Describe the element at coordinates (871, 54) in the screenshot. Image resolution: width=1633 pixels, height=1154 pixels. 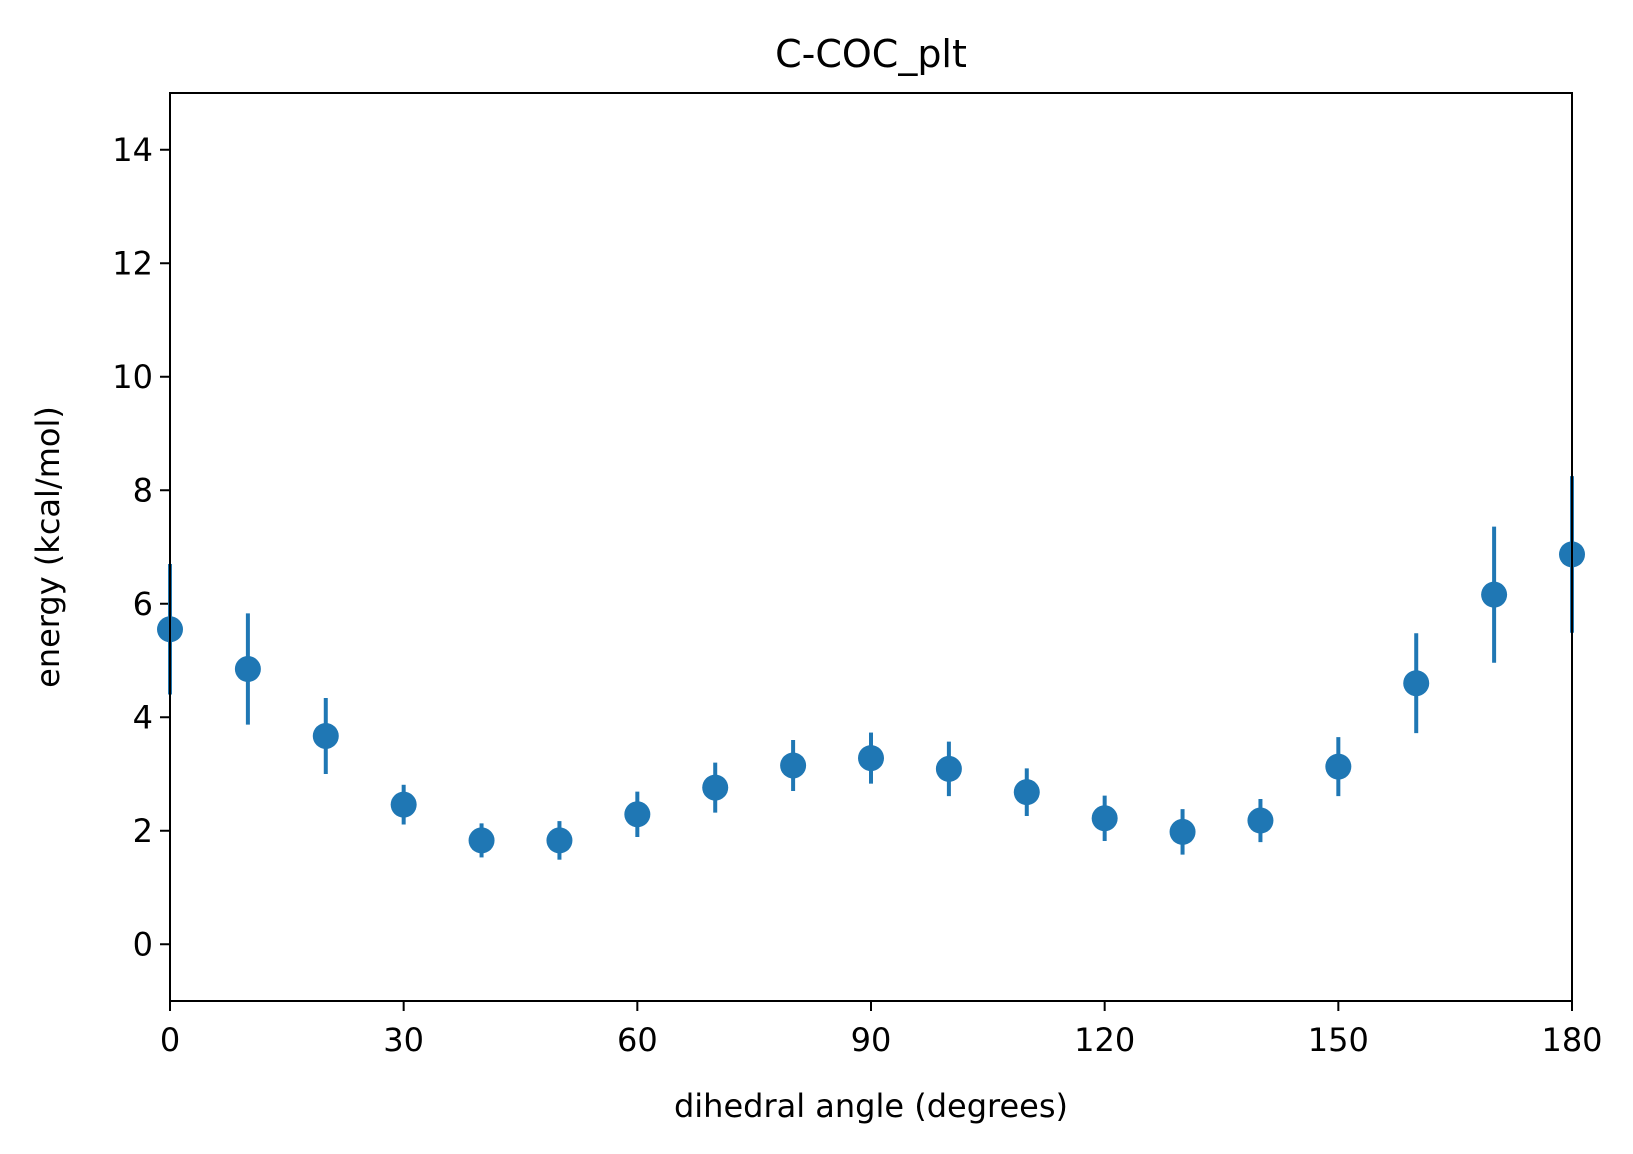
I see `chart-title: C-COC_plt` at that location.